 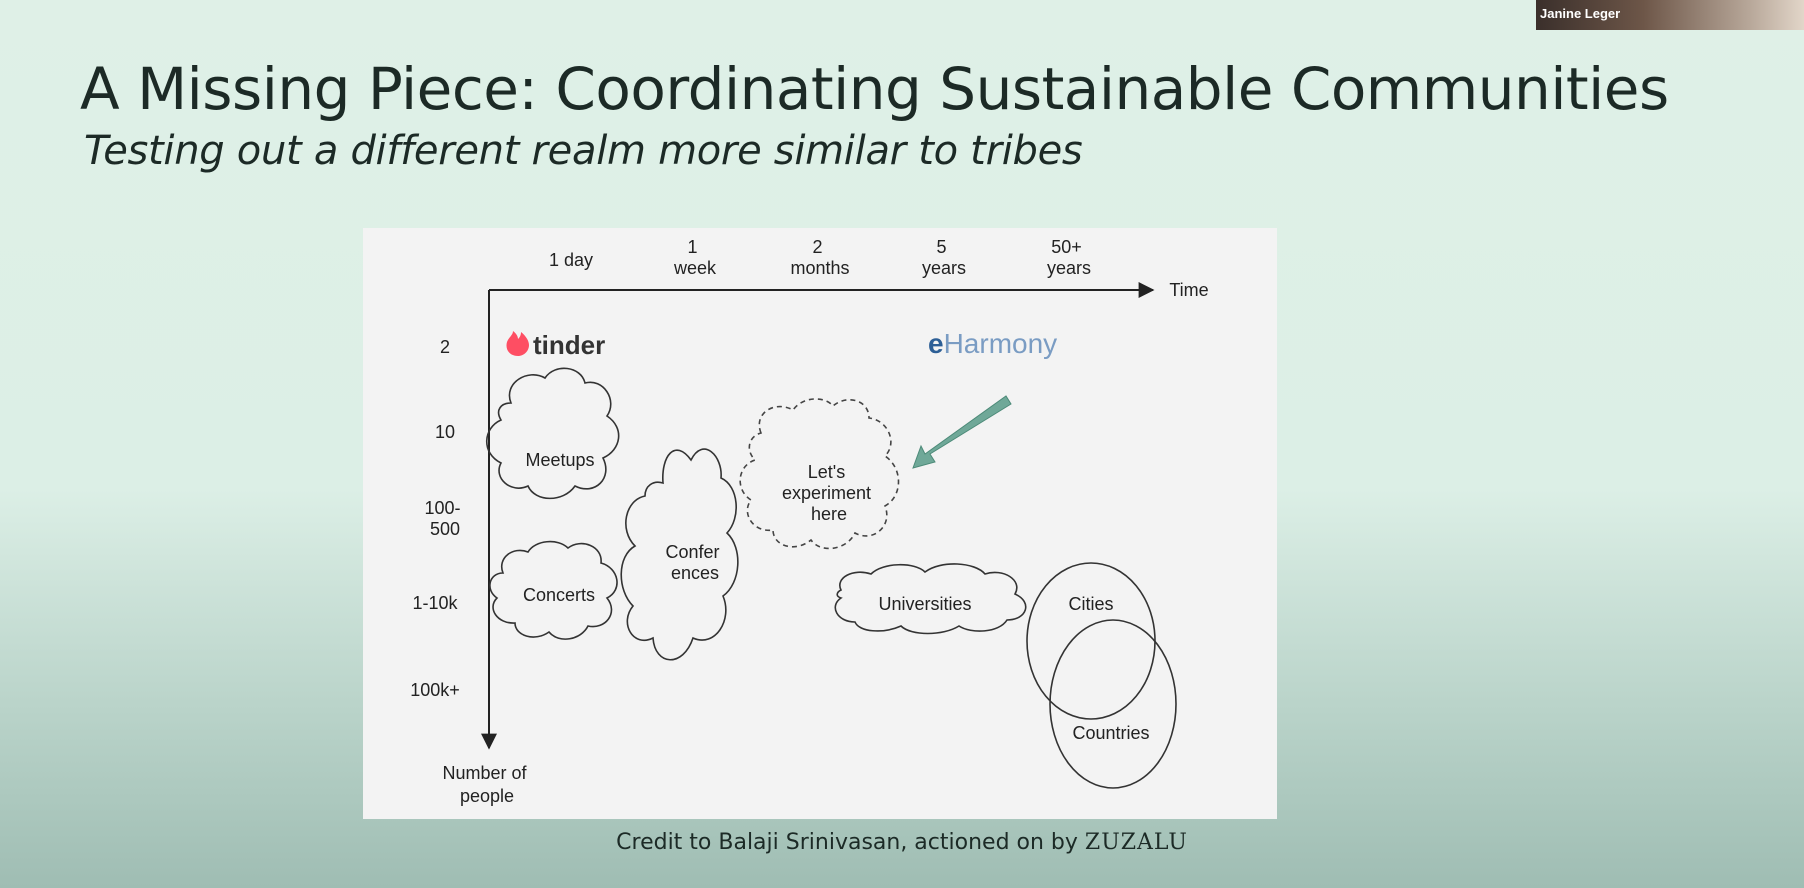 I want to click on conferences-cloud, so click(x=679, y=554).